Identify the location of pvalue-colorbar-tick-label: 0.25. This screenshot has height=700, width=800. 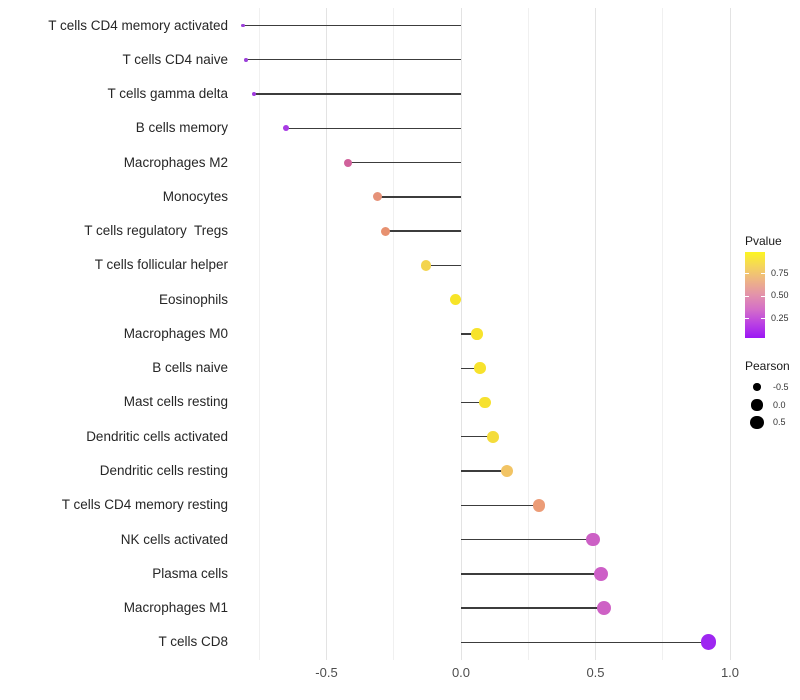
(780, 317).